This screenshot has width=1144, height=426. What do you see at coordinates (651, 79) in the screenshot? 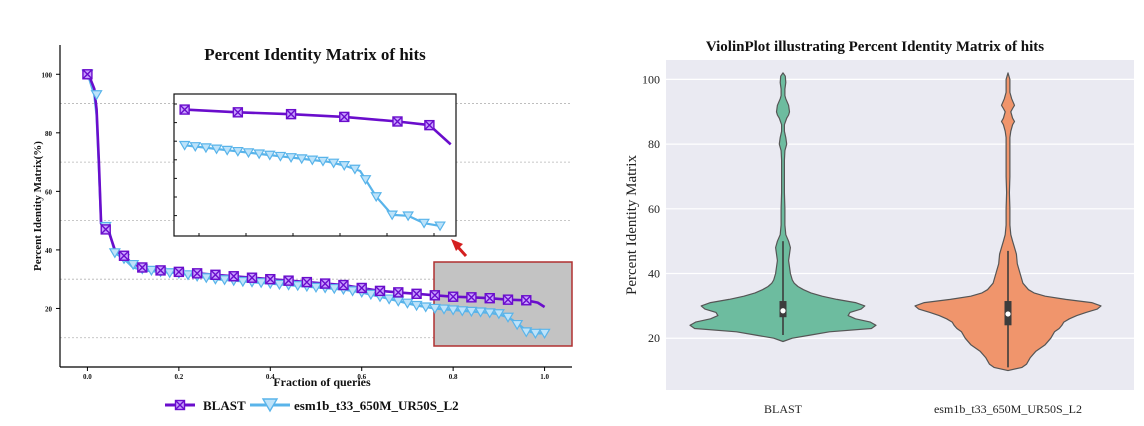
I see `violin-y-tick-label: 100` at bounding box center [651, 79].